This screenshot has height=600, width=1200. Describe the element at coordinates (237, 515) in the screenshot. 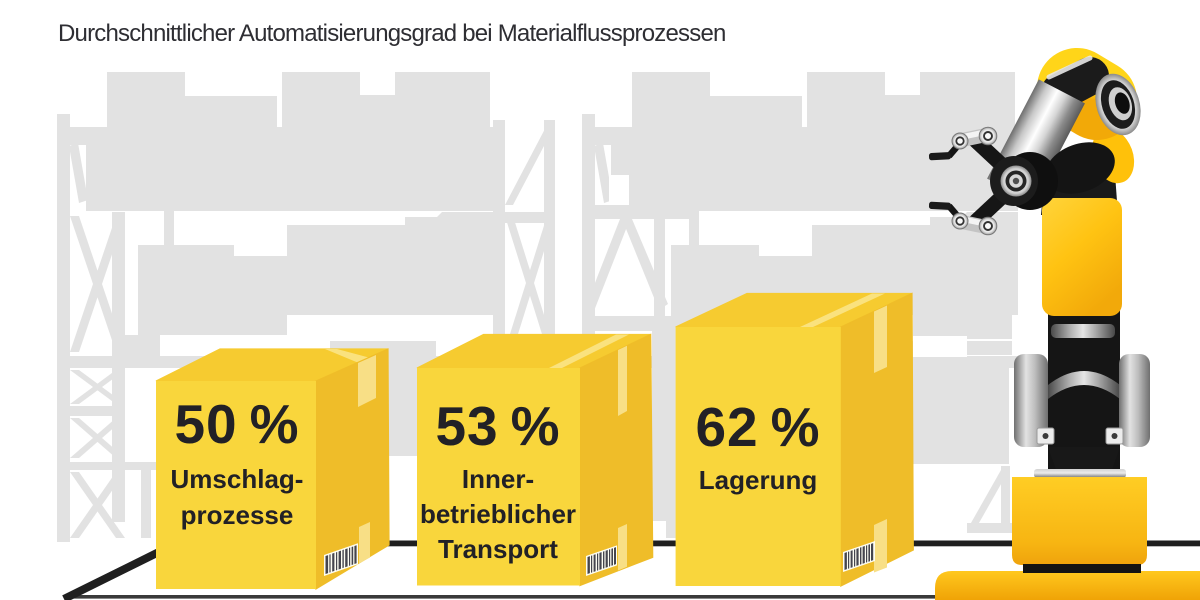

I see `svg-text: prozesse` at that location.